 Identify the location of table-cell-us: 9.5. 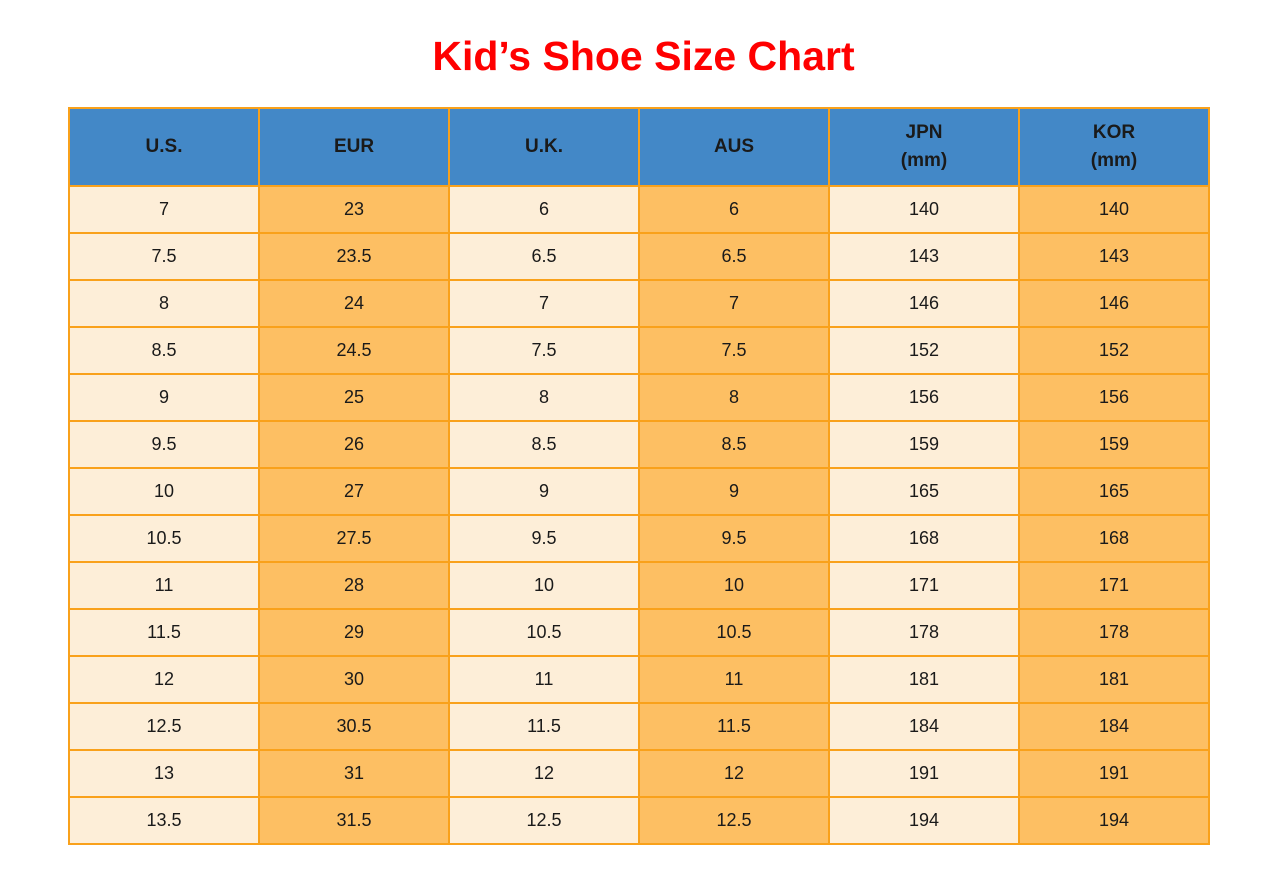
(164, 444).